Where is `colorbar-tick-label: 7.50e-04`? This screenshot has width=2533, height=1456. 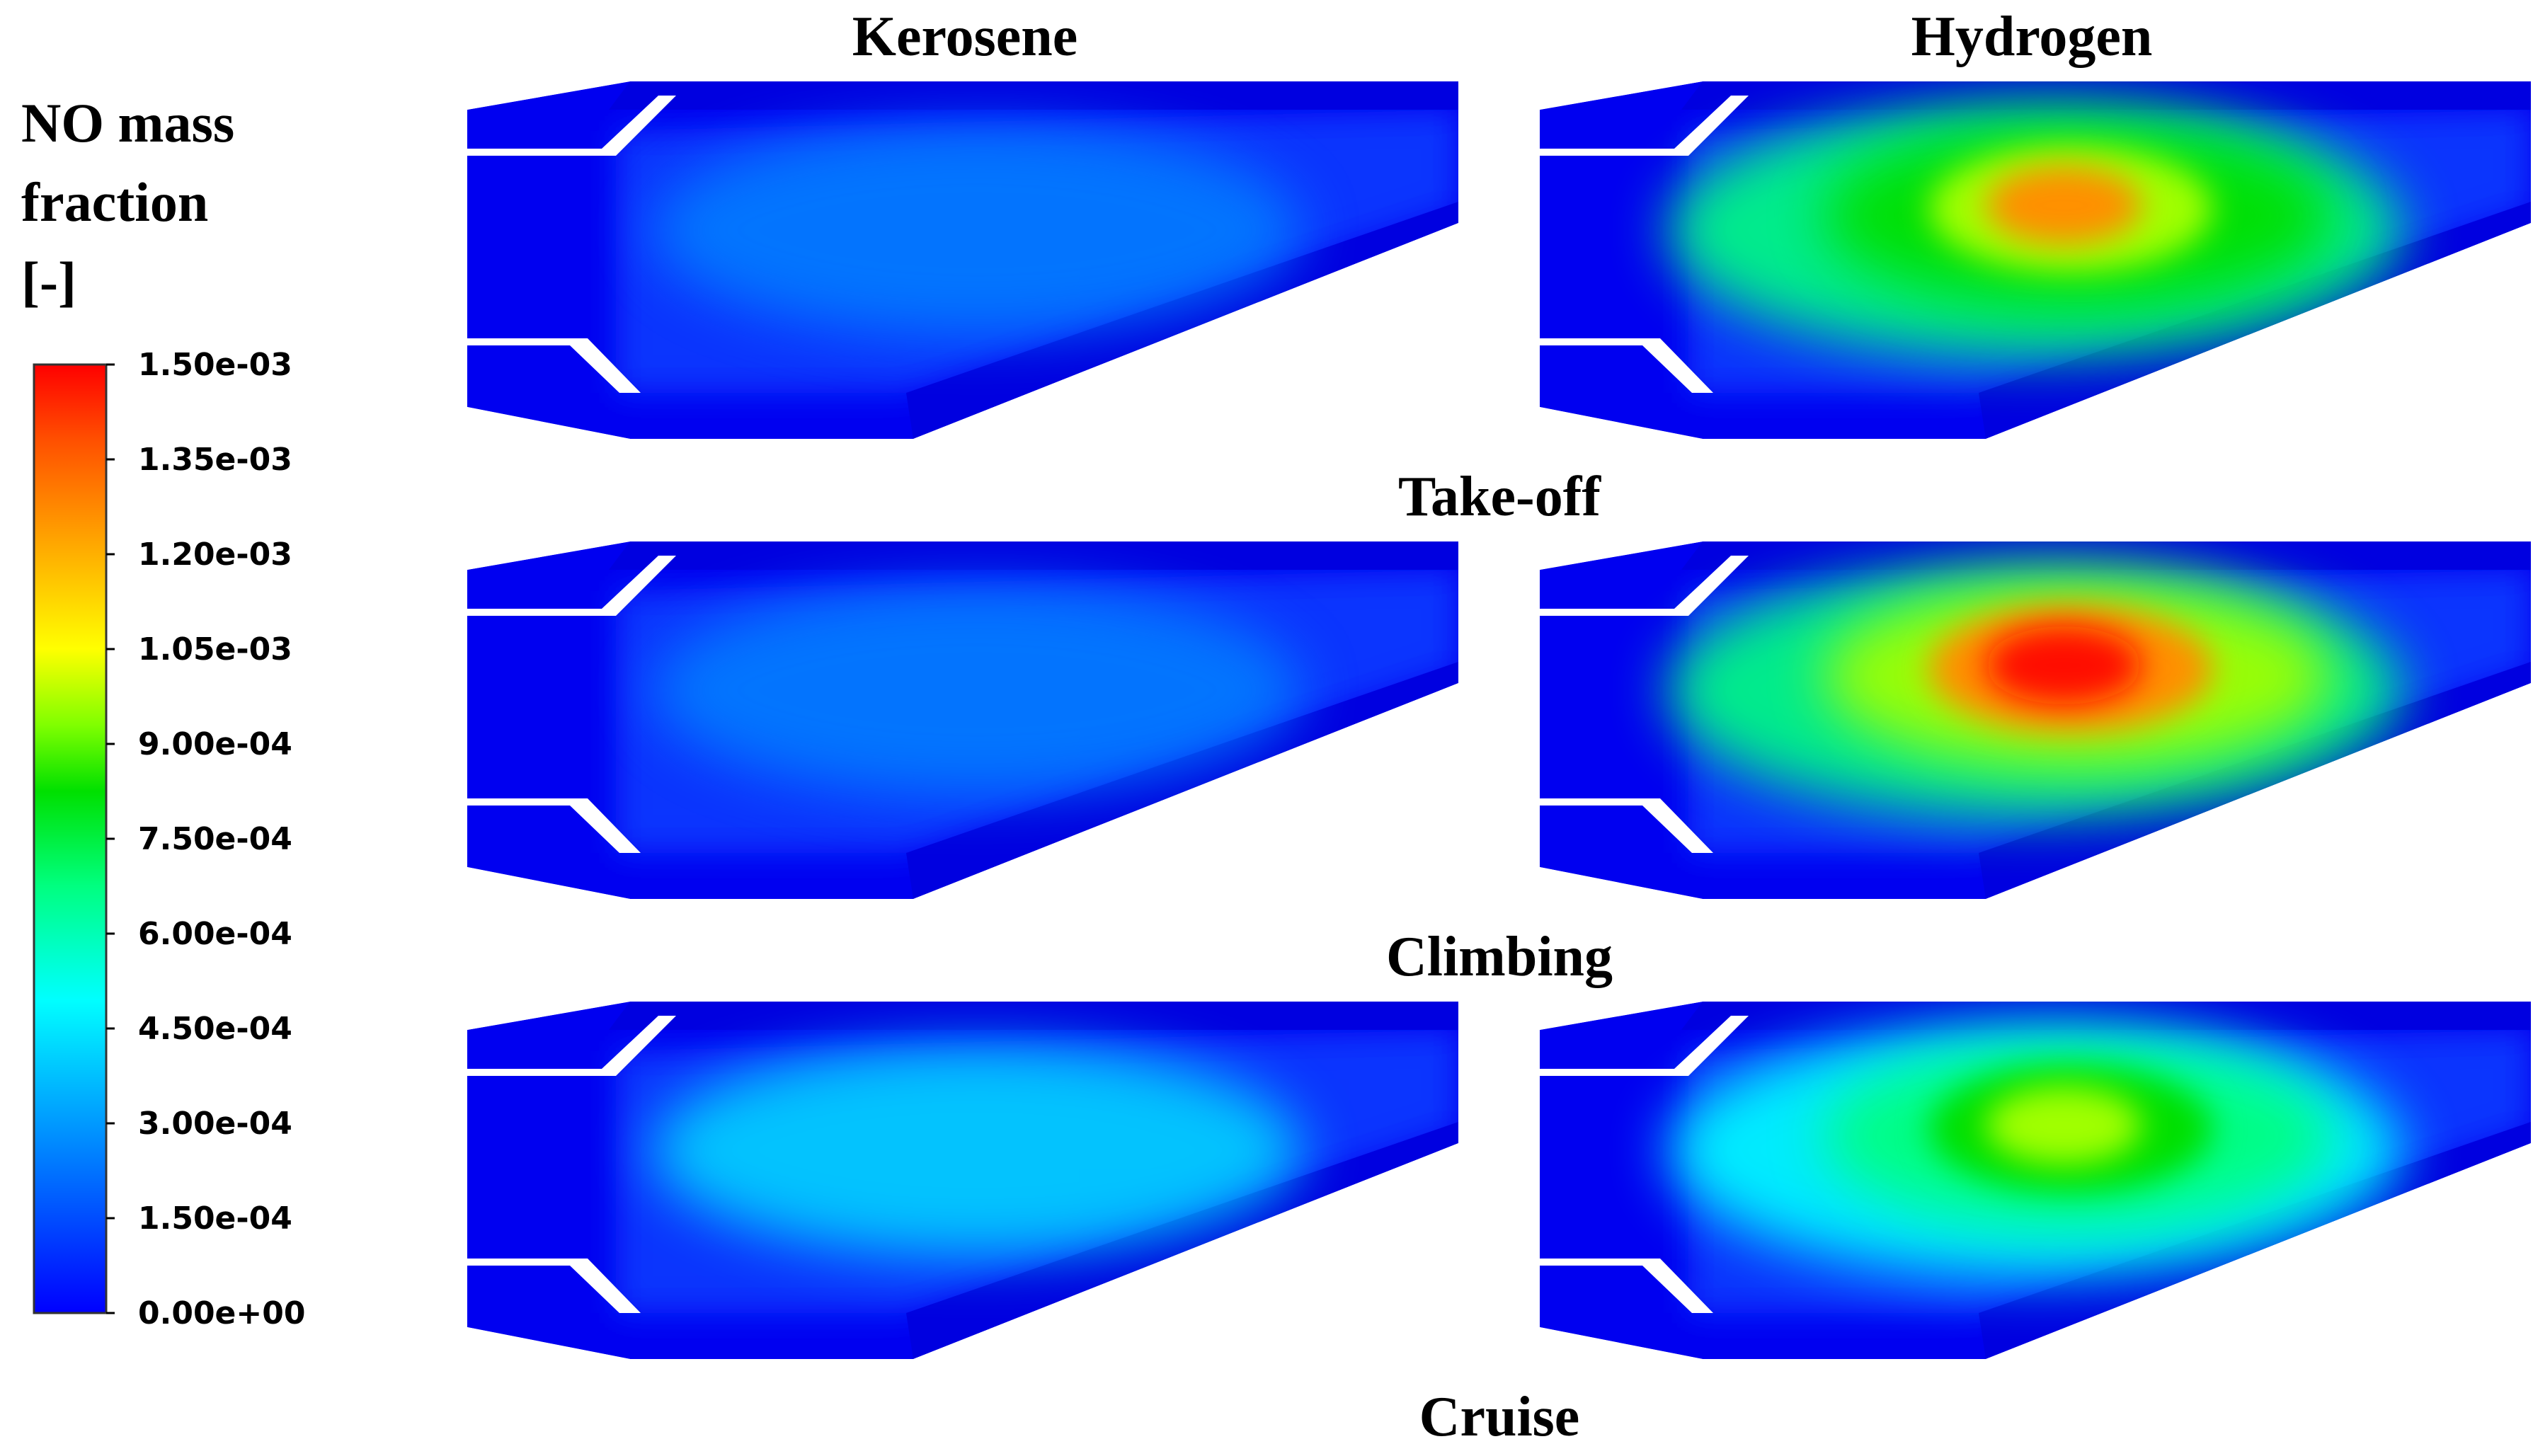 colorbar-tick-label: 7.50e-04 is located at coordinates (215, 839).